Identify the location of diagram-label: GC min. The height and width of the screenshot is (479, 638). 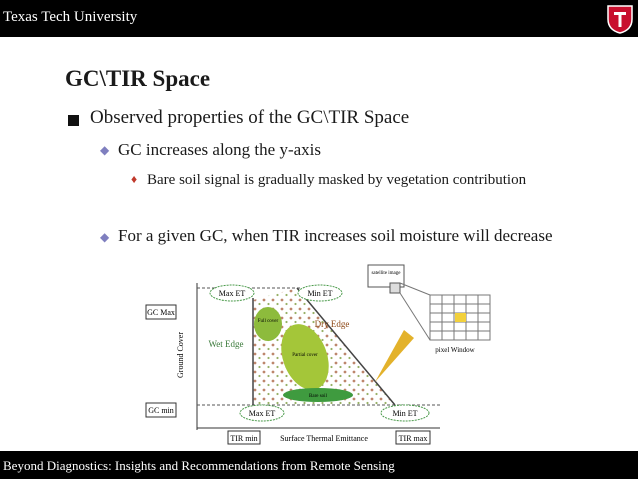
(161, 410).